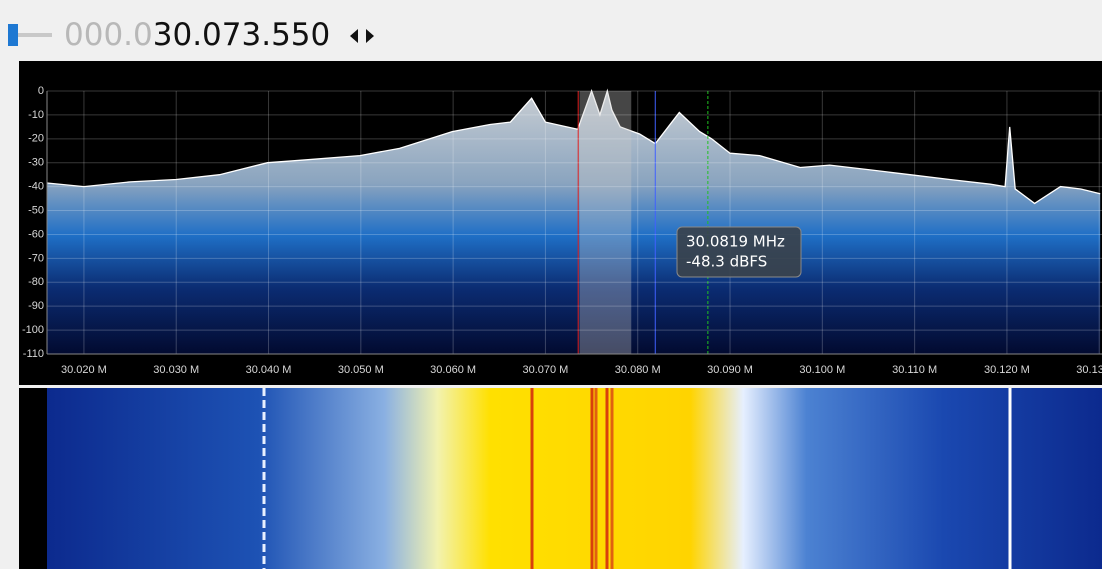  I want to click on y-tick-label: -10, so click(36, 115).